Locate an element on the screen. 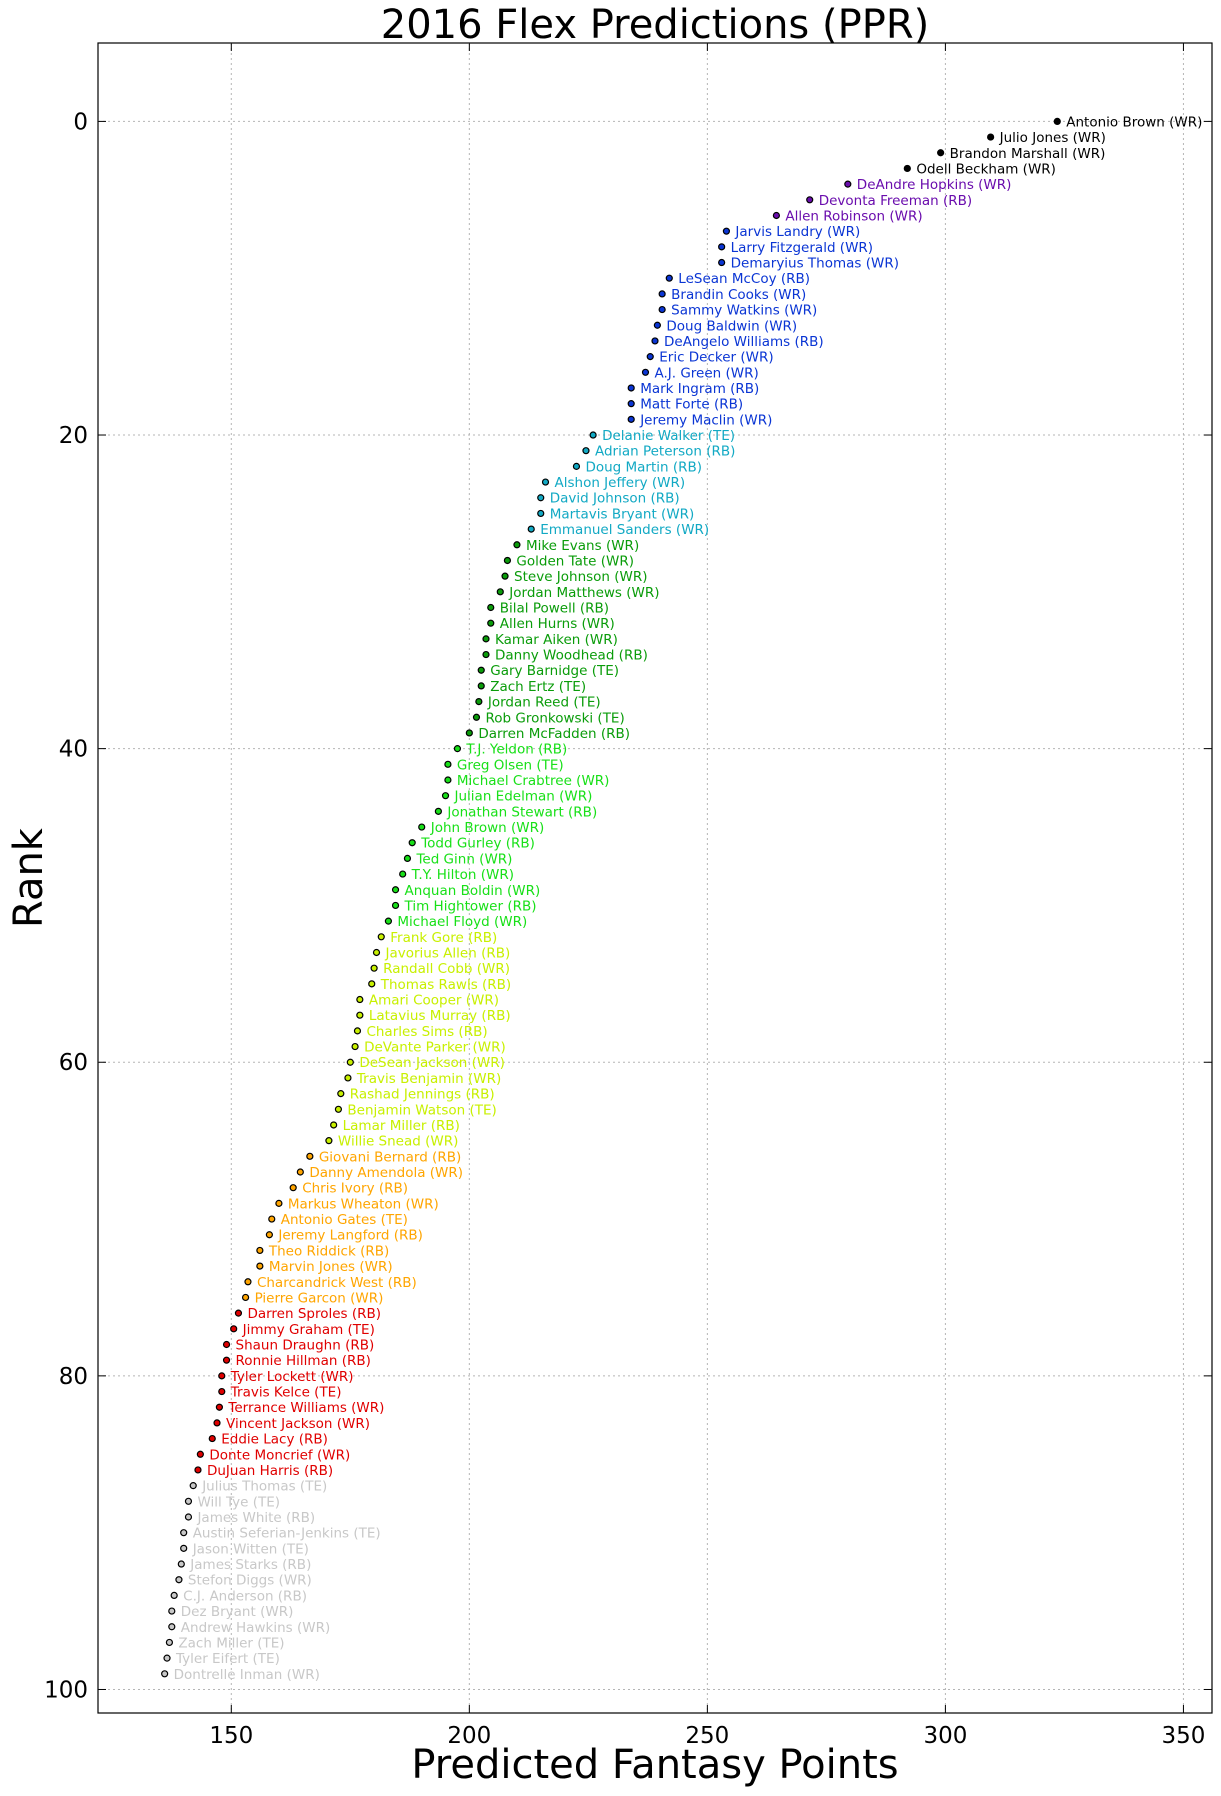 The height and width of the screenshot is (1796, 1221). player-label: Alshon Jeffery (WR) is located at coordinates (620, 483).